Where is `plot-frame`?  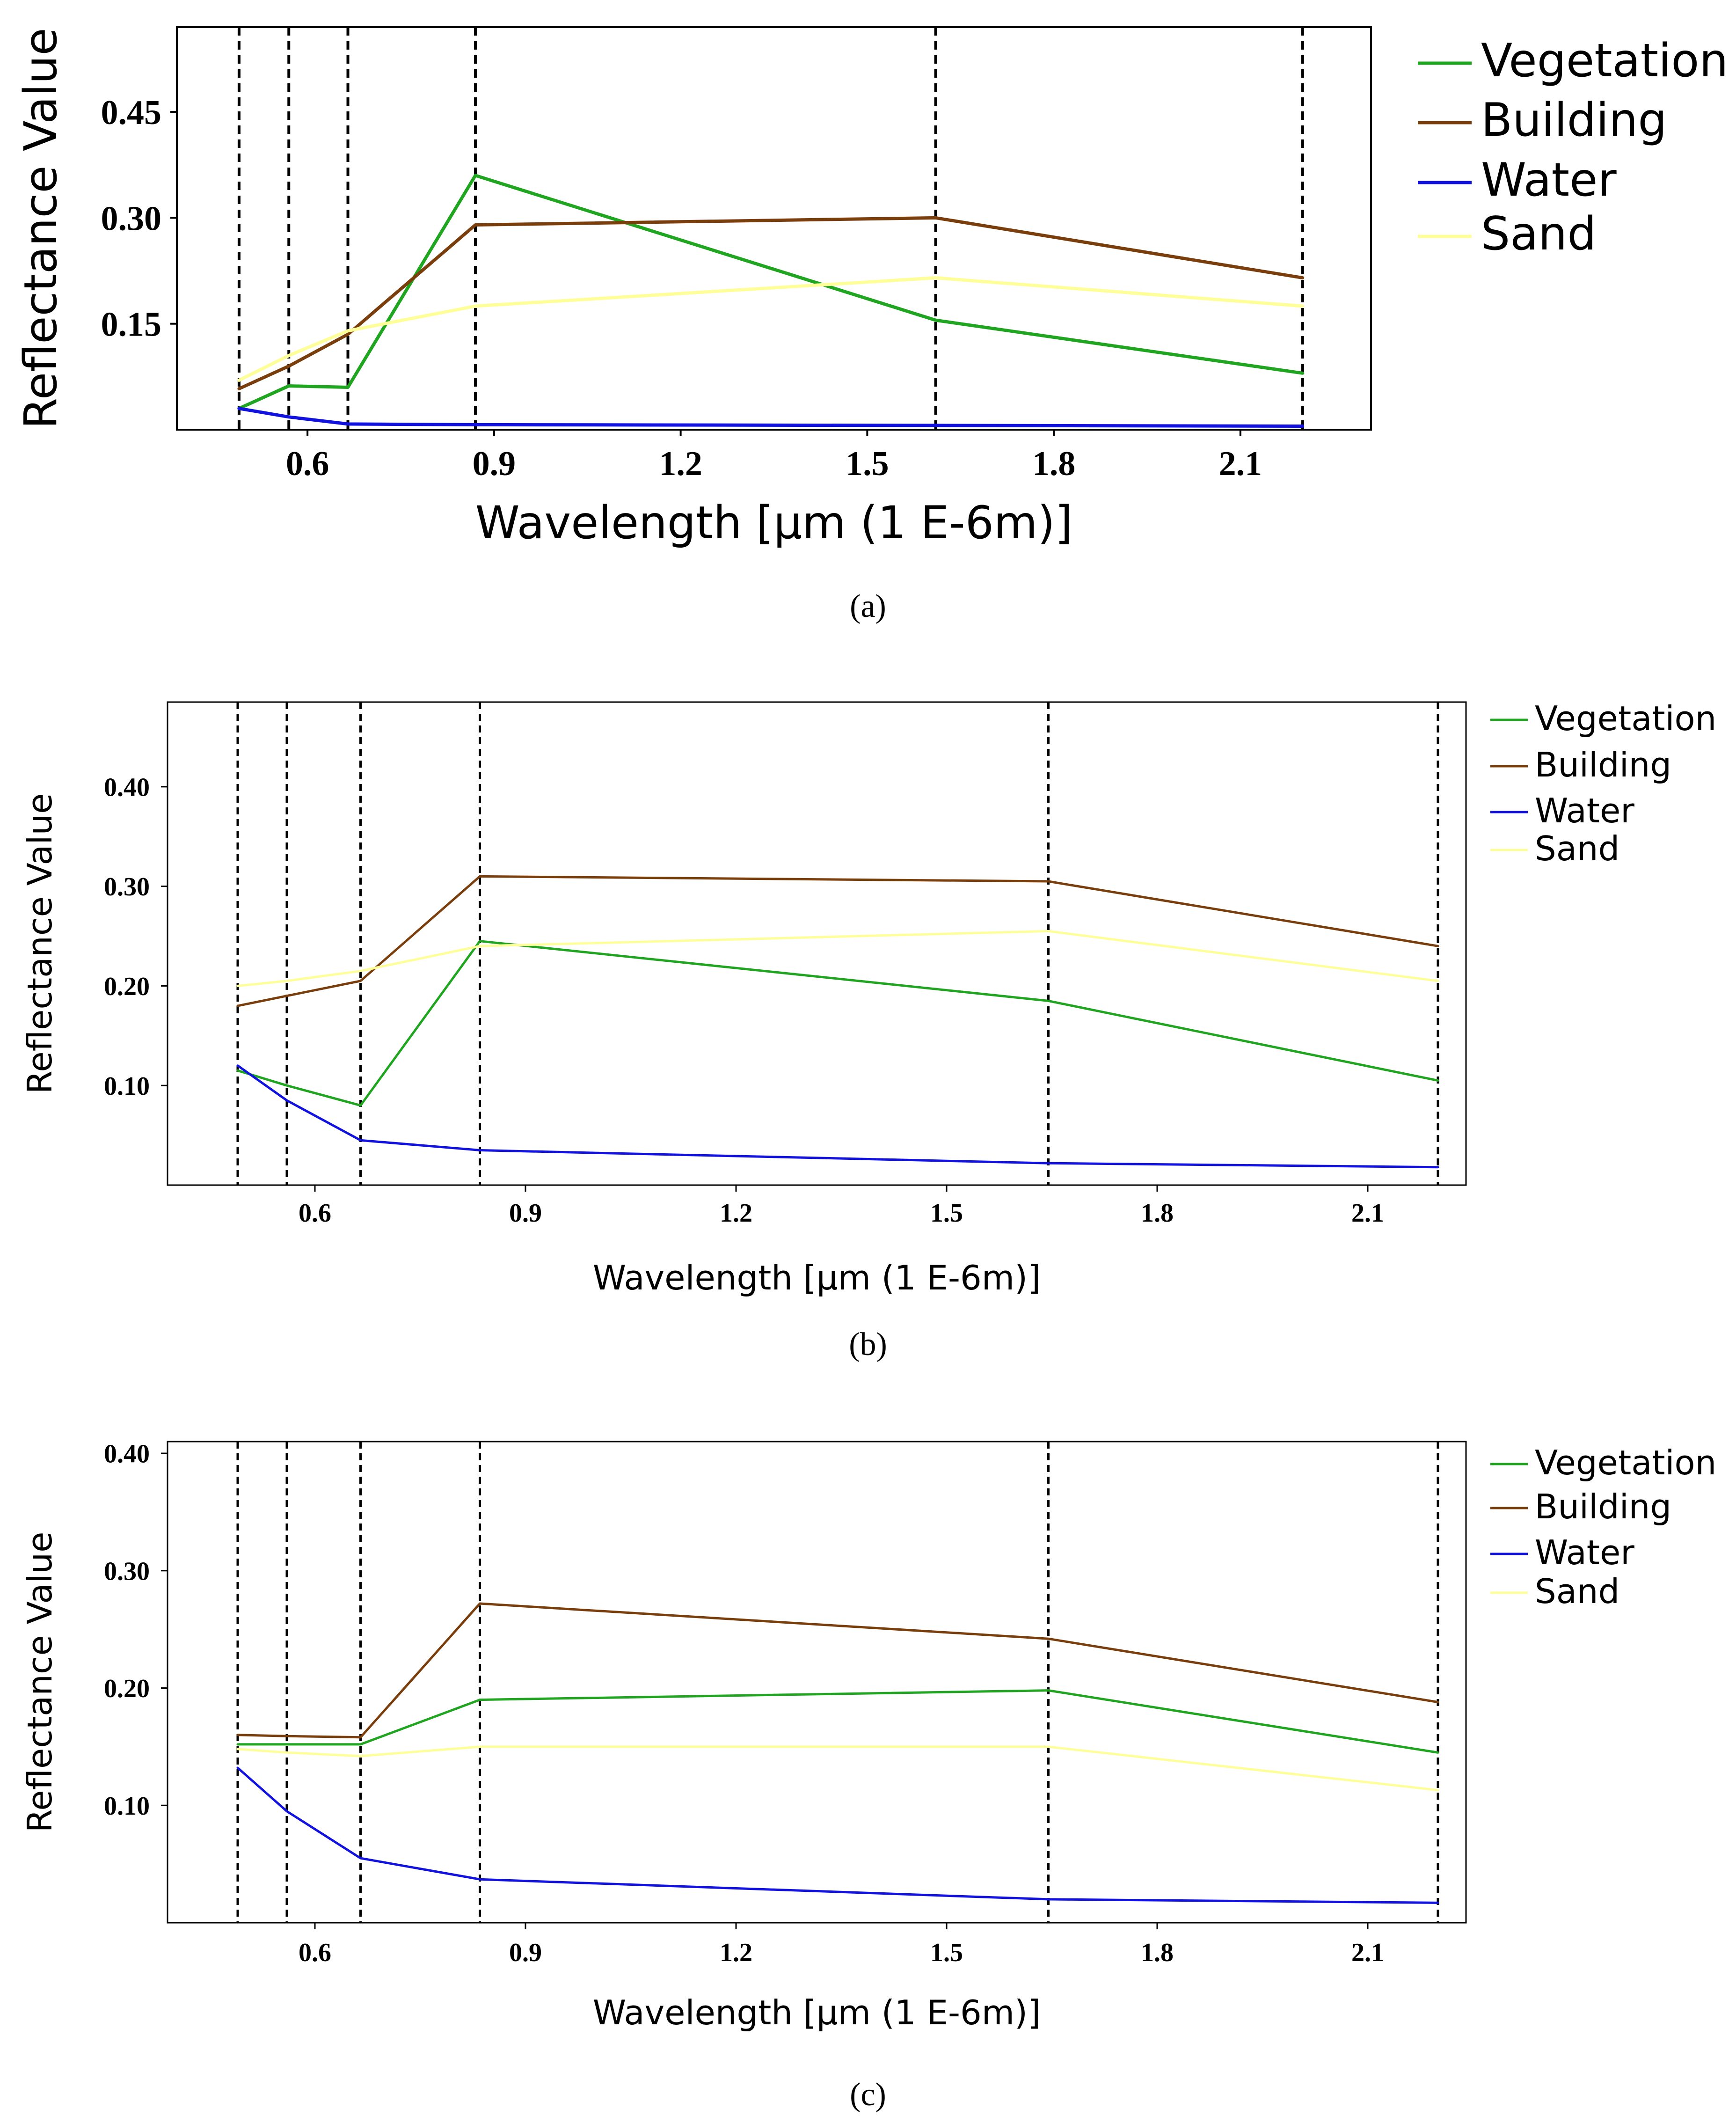
plot-frame is located at coordinates (774, 228).